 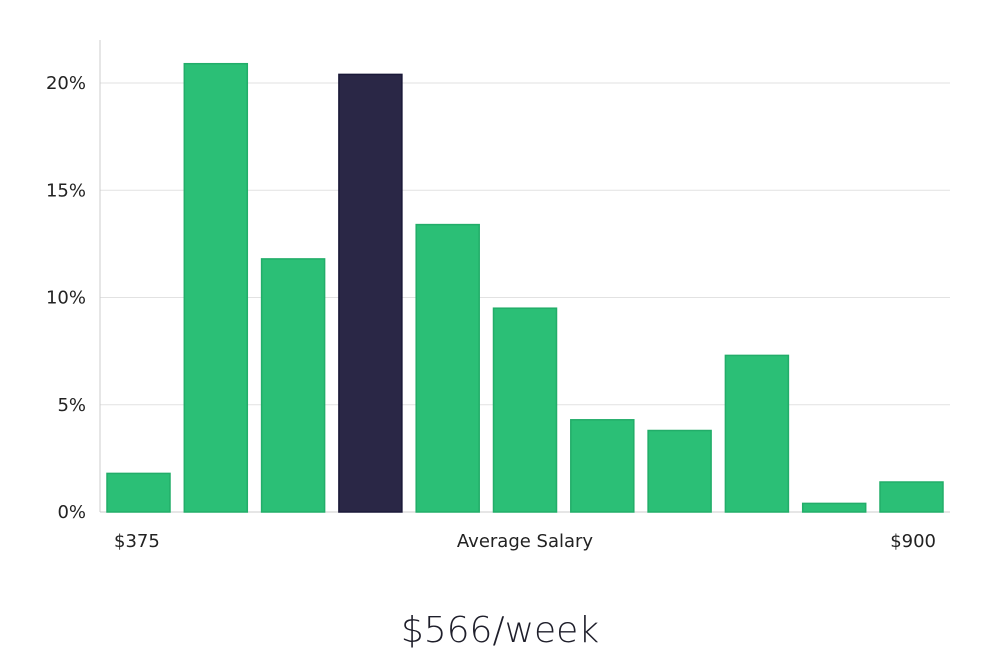 What do you see at coordinates (913, 541) in the screenshot?
I see `x-label-end: $900` at bounding box center [913, 541].